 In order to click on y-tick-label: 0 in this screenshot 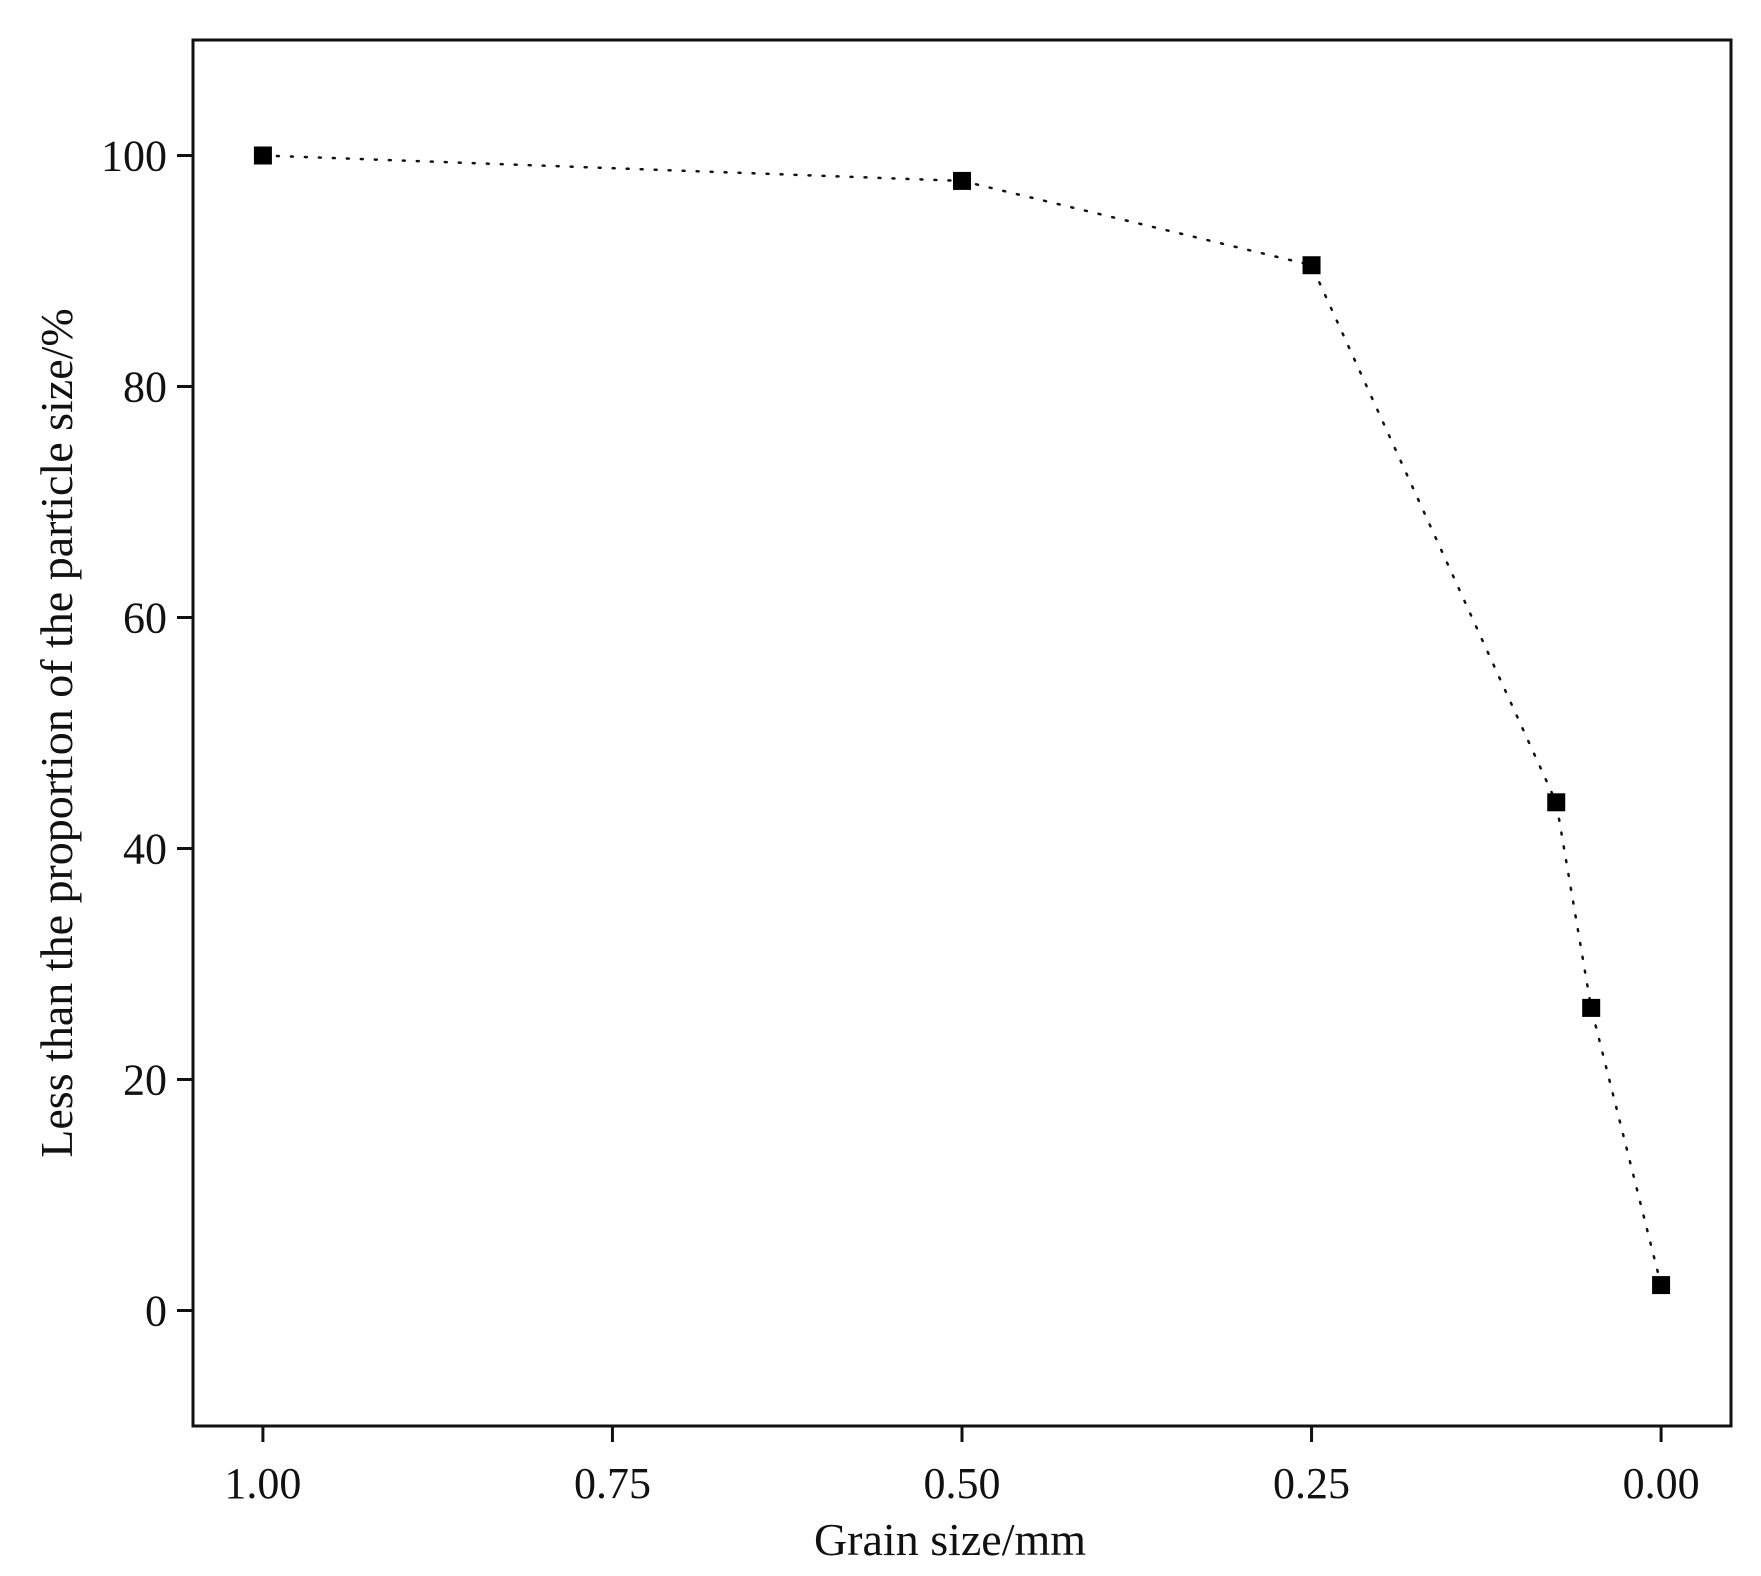, I will do `click(156, 1311)`.